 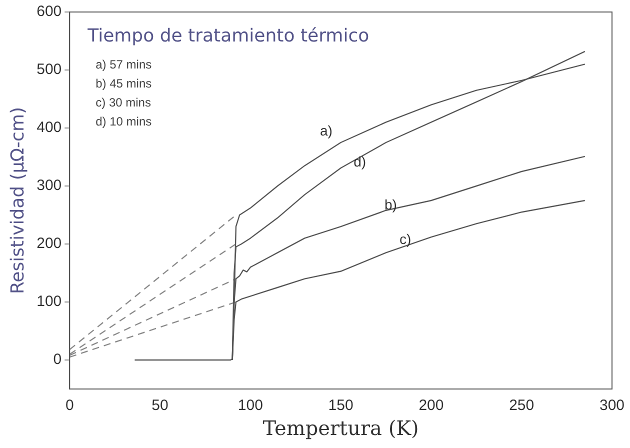 What do you see at coordinates (250, 405) in the screenshot?
I see `x-tick-label: 100` at bounding box center [250, 405].